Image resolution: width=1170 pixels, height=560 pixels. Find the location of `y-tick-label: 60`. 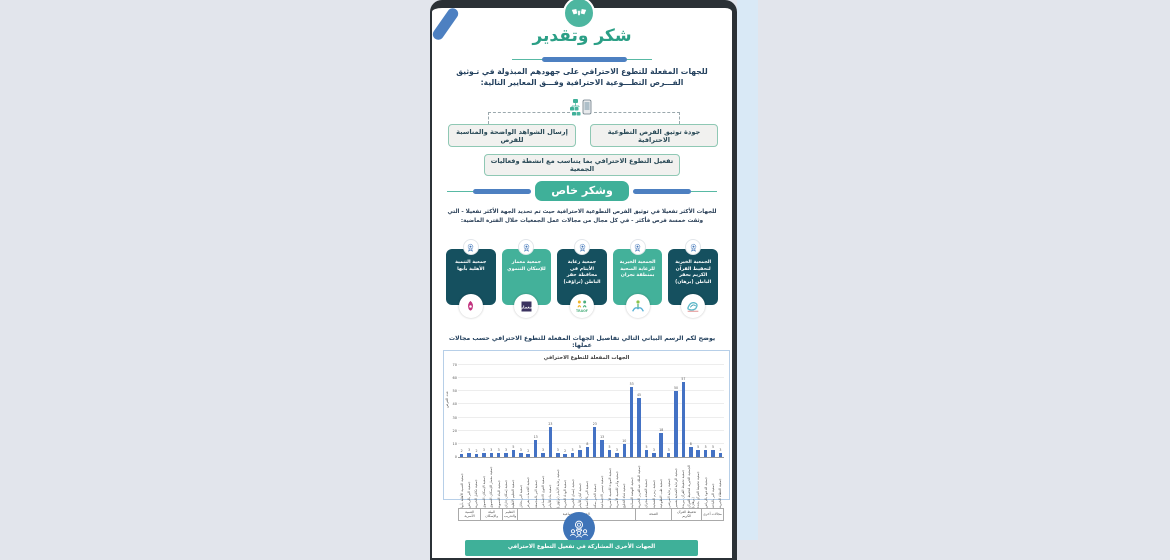

y-tick-label: 60 is located at coordinates (454, 378).